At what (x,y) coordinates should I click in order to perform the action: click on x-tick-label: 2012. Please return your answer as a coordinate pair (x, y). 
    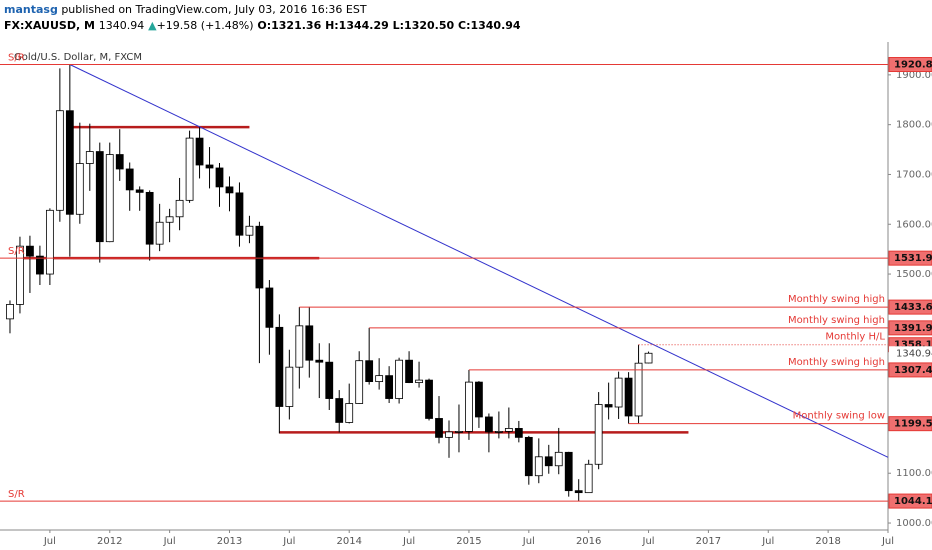
    Looking at the image, I should click on (109, 541).